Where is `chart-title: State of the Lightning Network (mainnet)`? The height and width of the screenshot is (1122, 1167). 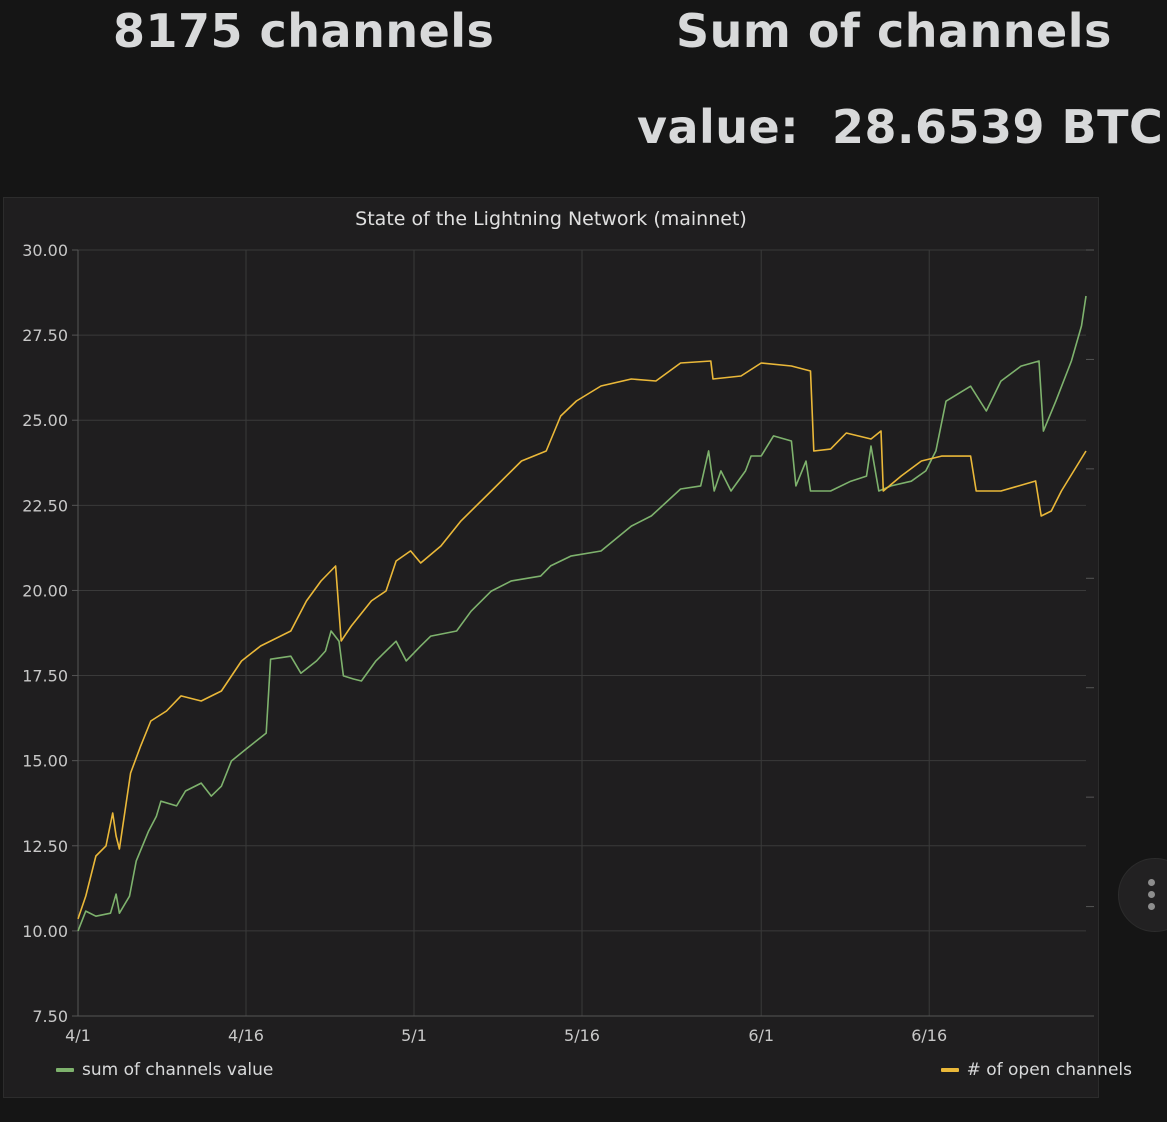 chart-title: State of the Lightning Network (mainnet) is located at coordinates (551, 219).